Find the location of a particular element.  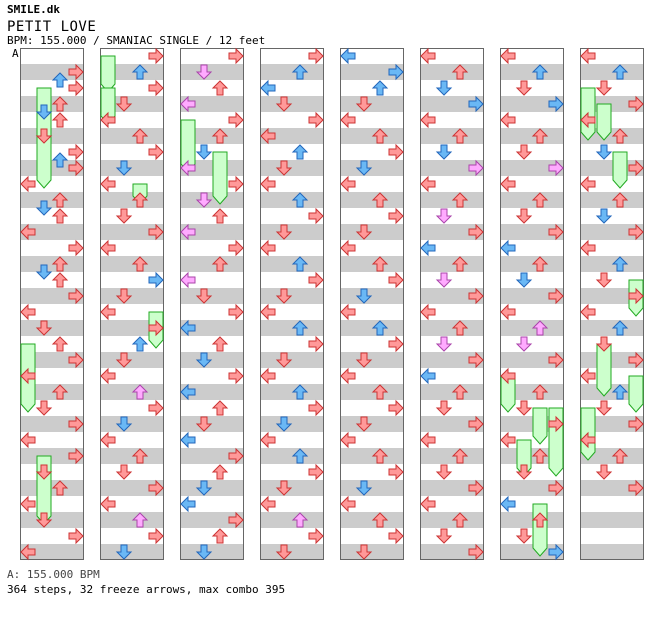

freeze-arrow is located at coordinates (620, 170).